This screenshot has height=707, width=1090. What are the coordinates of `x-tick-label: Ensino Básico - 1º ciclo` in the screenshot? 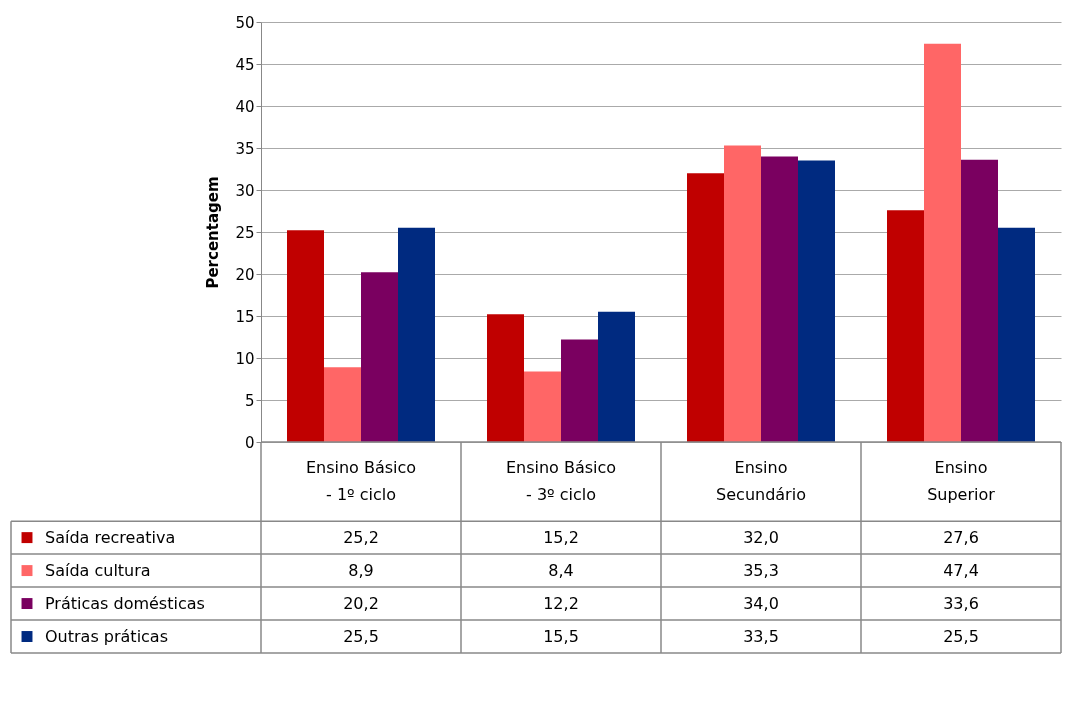 It's located at (361, 481).